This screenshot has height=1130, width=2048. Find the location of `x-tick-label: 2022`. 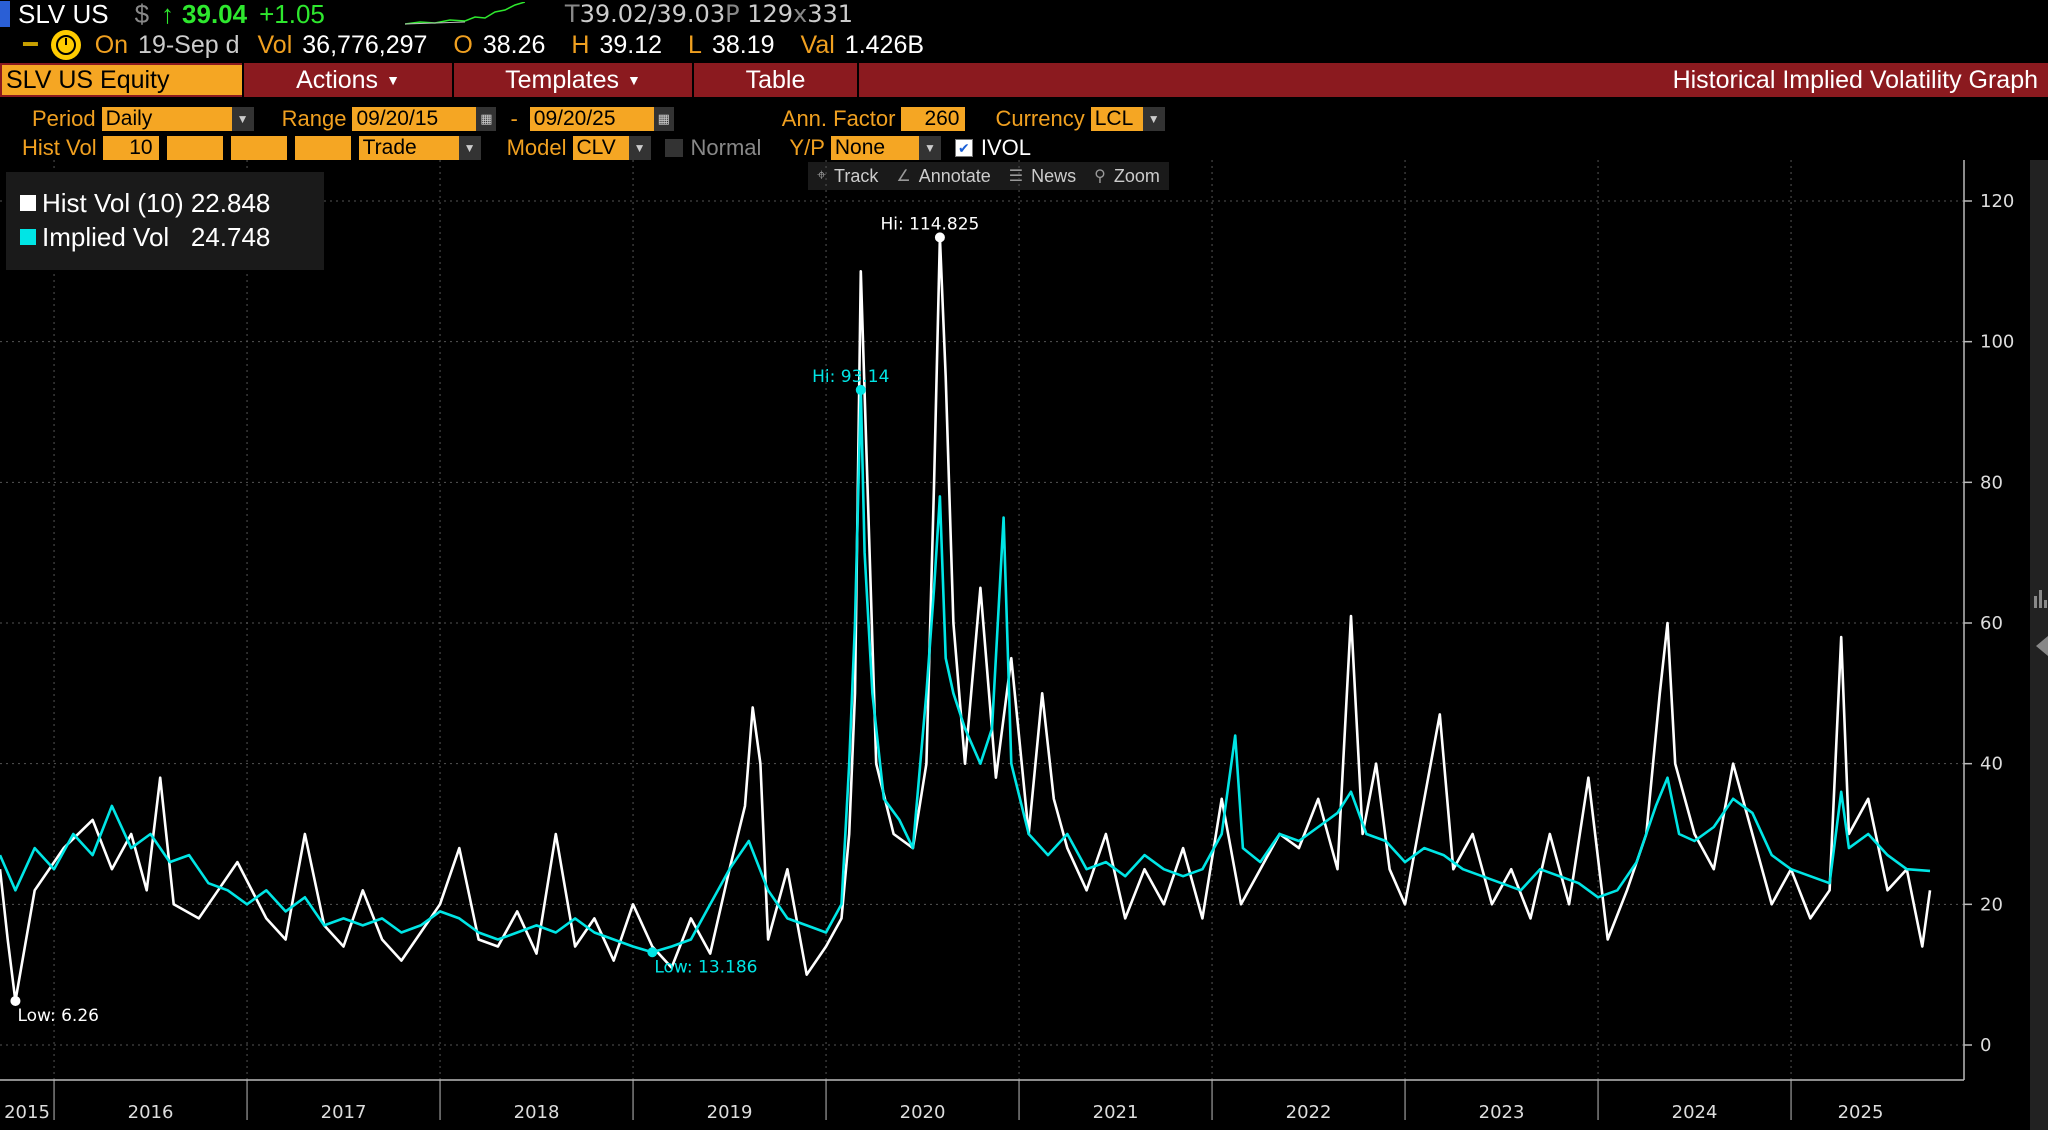

x-tick-label: 2022 is located at coordinates (1309, 1112).